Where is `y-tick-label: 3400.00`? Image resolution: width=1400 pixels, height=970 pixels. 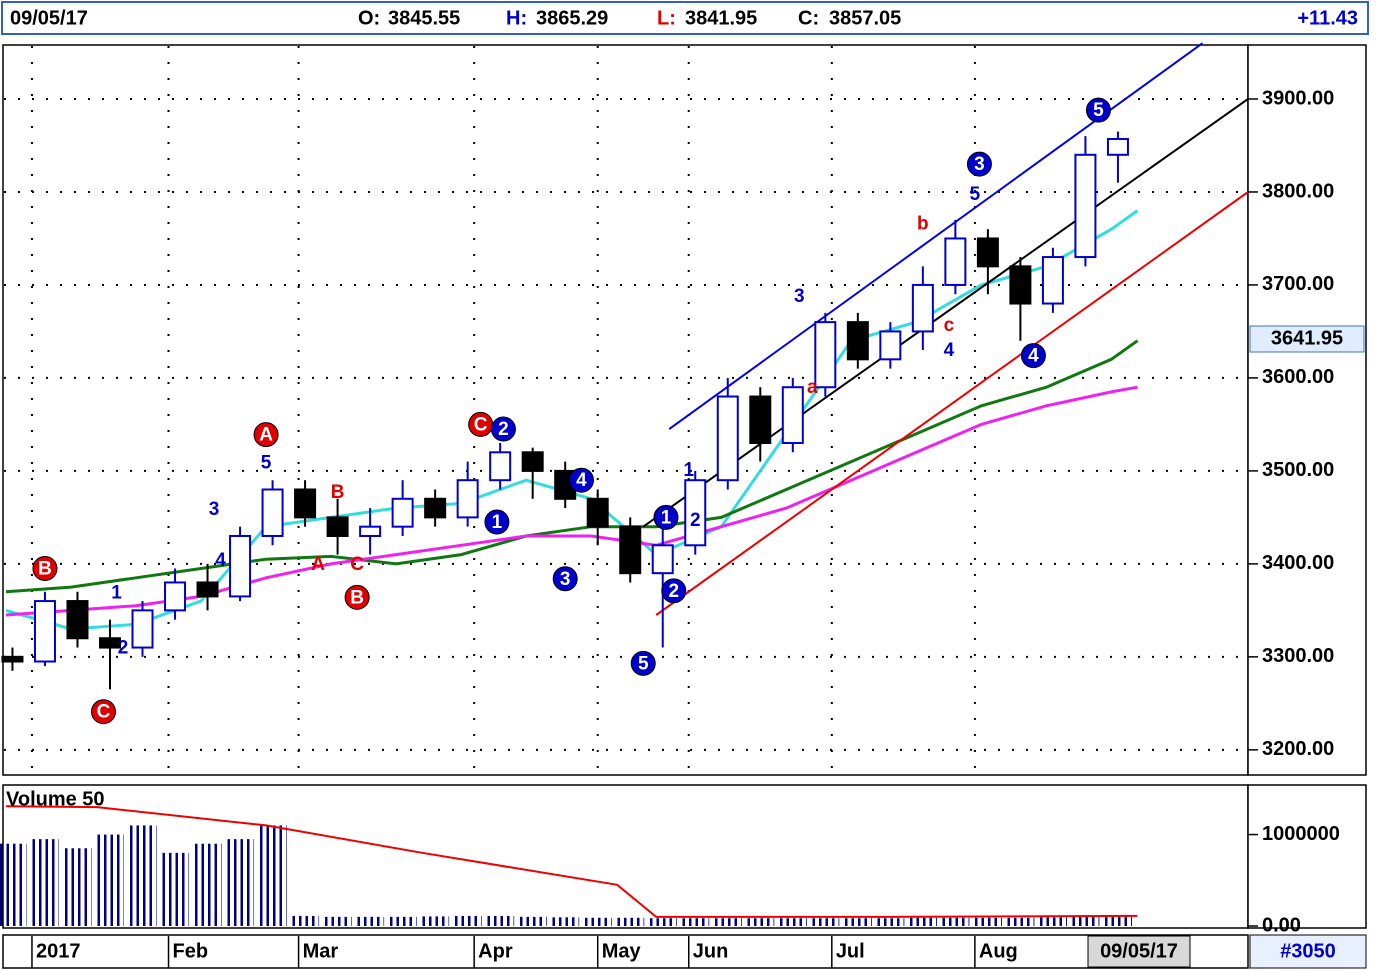
y-tick-label: 3400.00 is located at coordinates (1298, 563).